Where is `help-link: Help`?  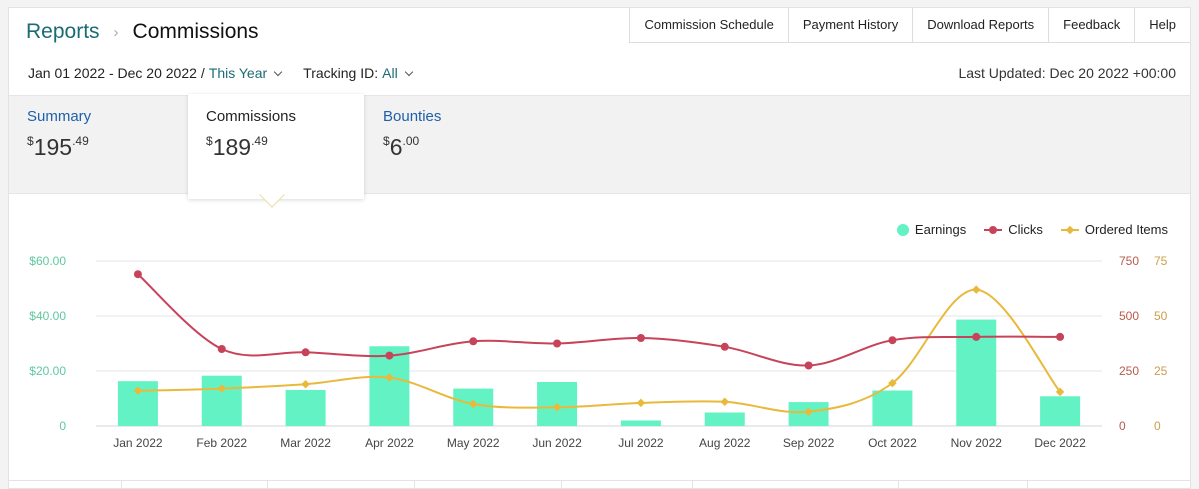 help-link: Help is located at coordinates (1162, 24).